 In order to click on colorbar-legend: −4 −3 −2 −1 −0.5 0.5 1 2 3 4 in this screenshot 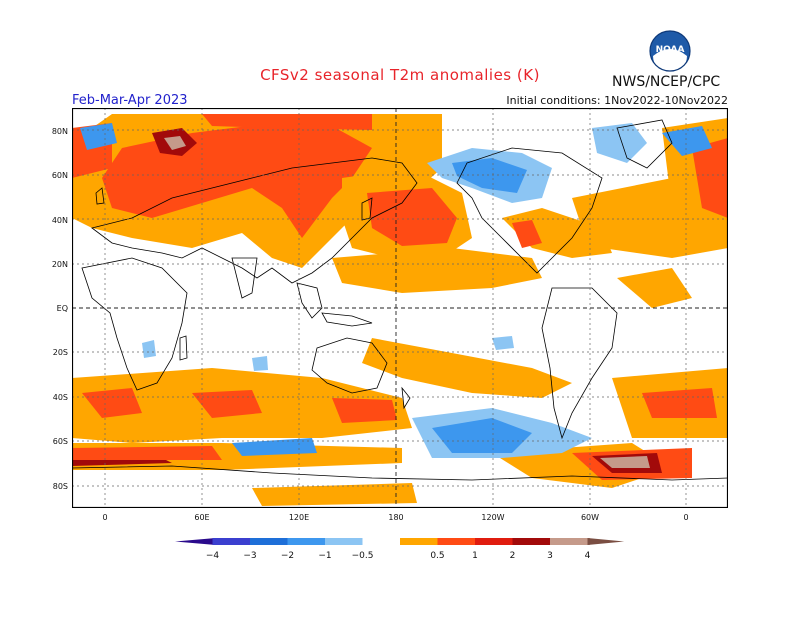, I will do `click(400, 549)`.